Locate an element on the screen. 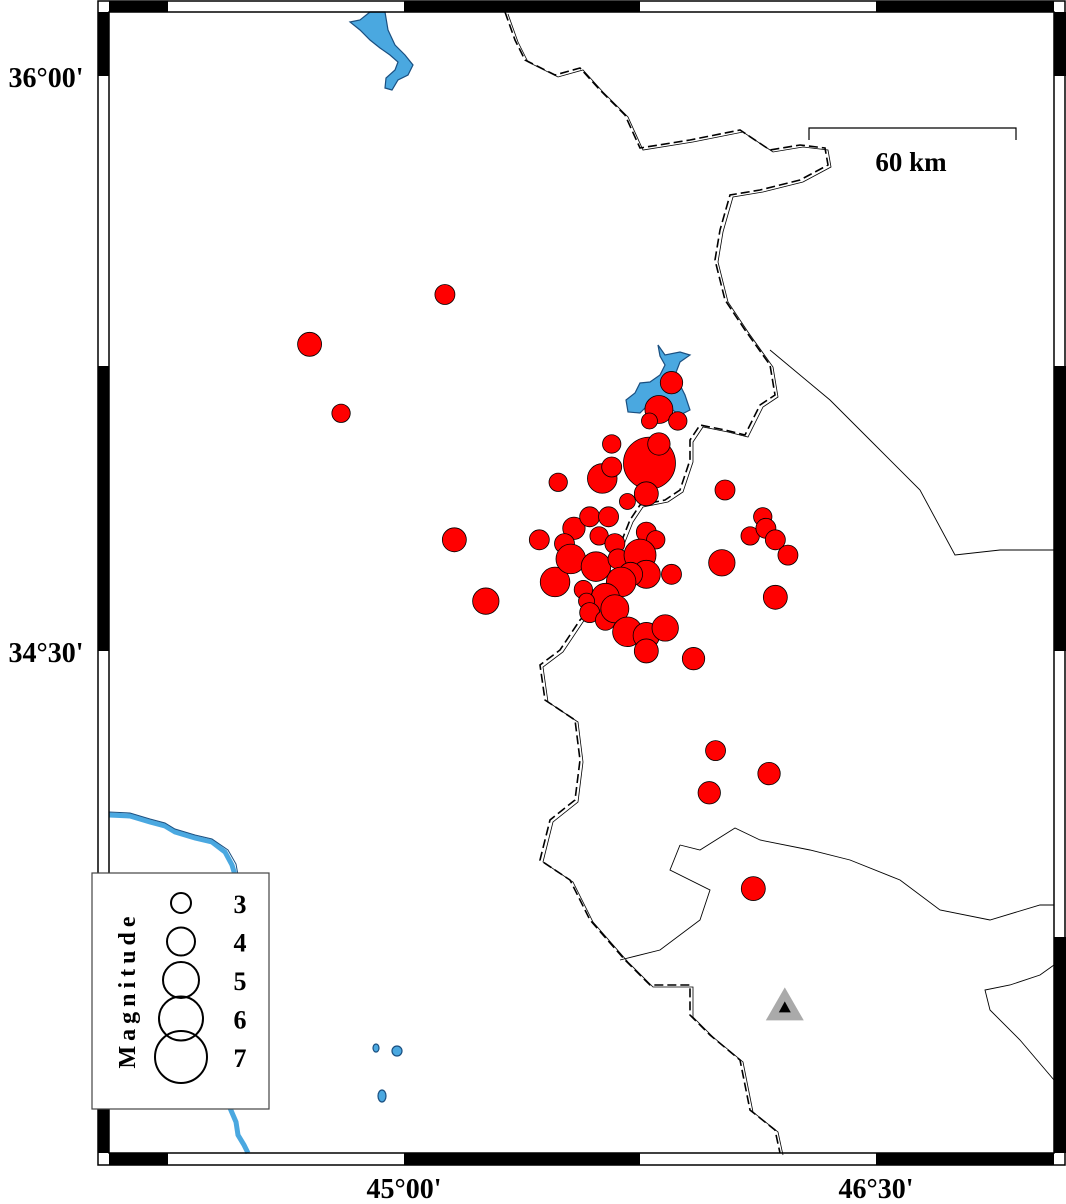 The height and width of the screenshot is (1204, 1066). legend-label: 6 is located at coordinates (240, 1020).